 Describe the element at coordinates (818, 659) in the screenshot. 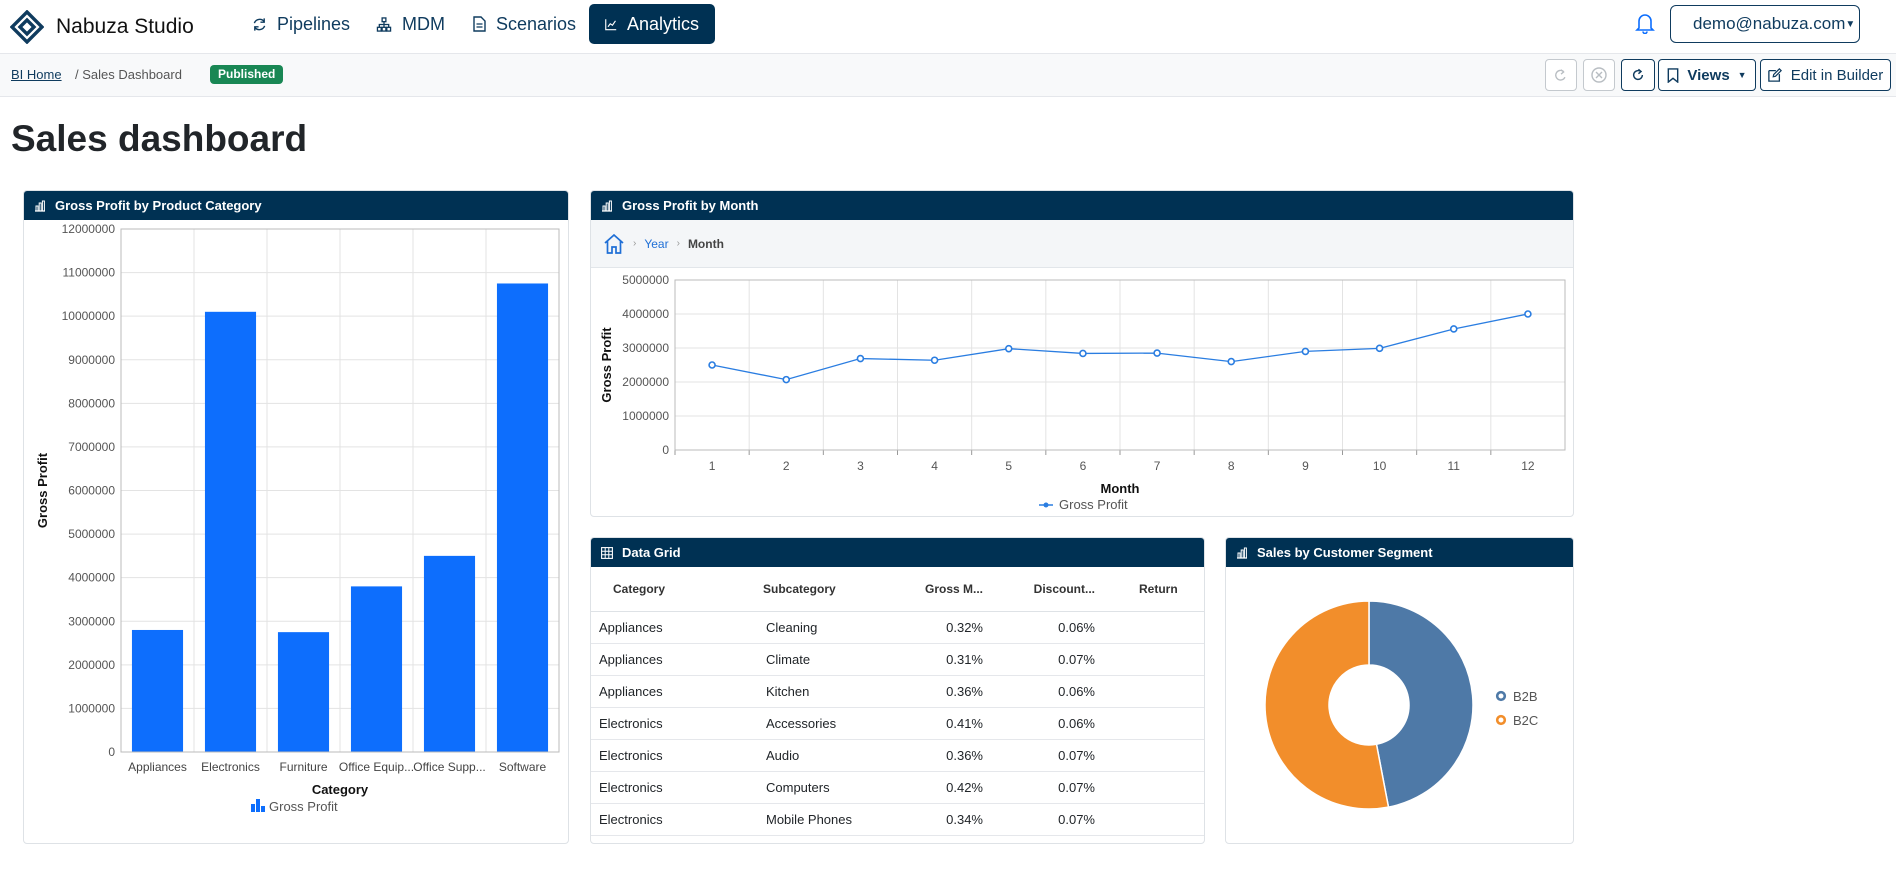

I see `cell-subcategory: Climate` at that location.